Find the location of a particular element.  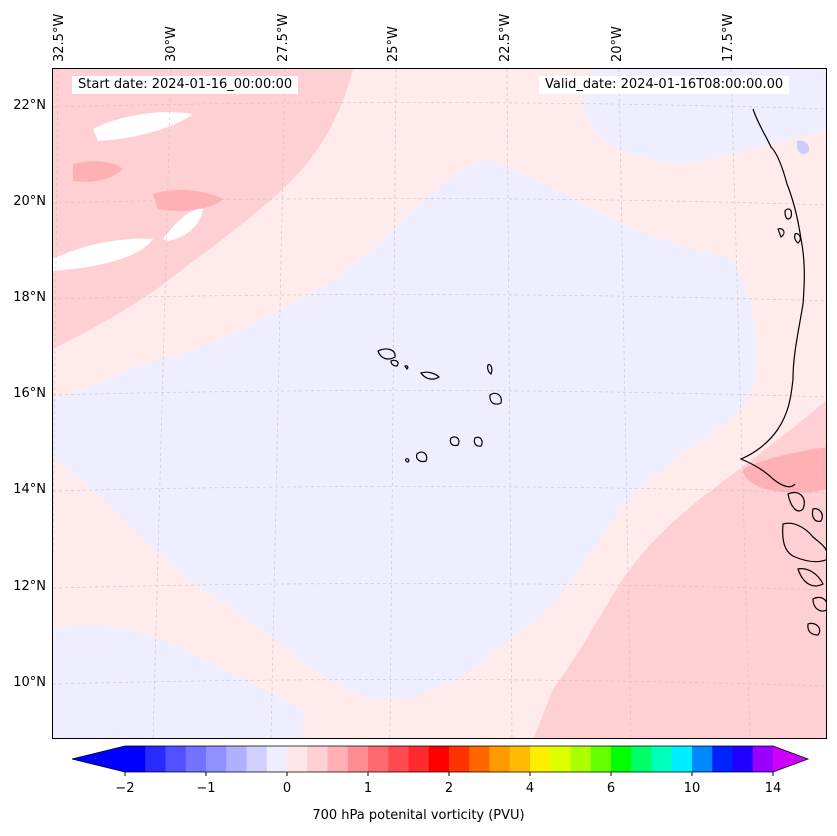

colorbar is located at coordinates (440, 760).